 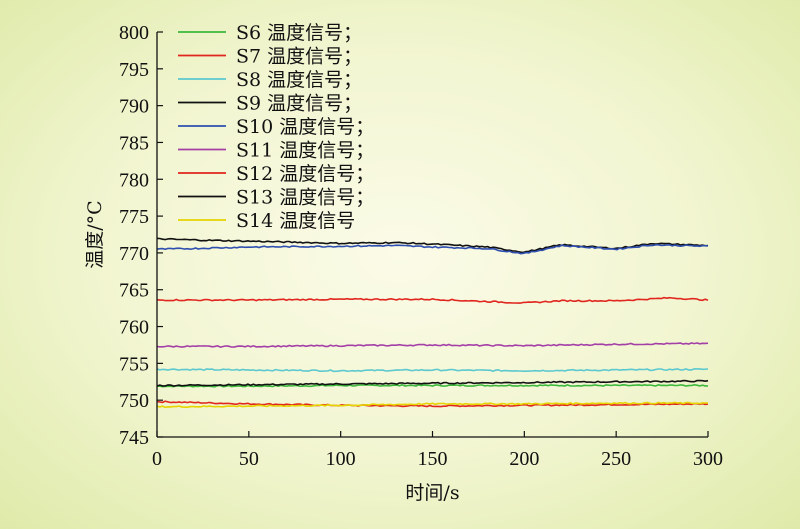 What do you see at coordinates (157, 459) in the screenshot?
I see `x-tick-label: 0` at bounding box center [157, 459].